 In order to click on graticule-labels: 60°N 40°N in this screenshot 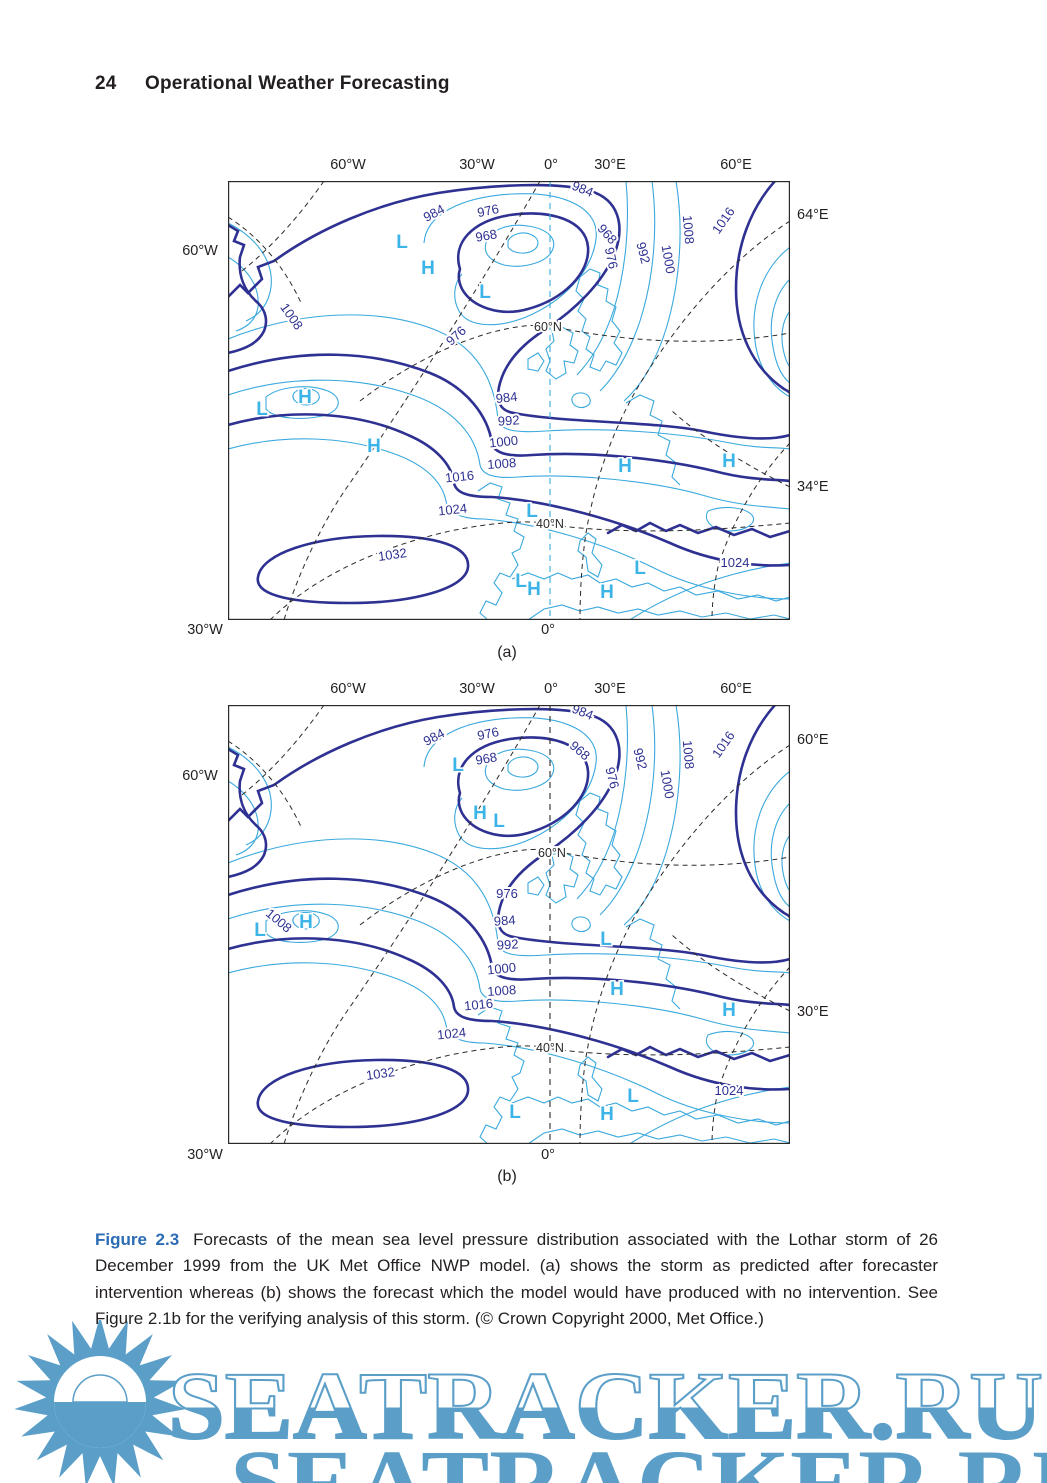, I will do `click(549, 425)`.